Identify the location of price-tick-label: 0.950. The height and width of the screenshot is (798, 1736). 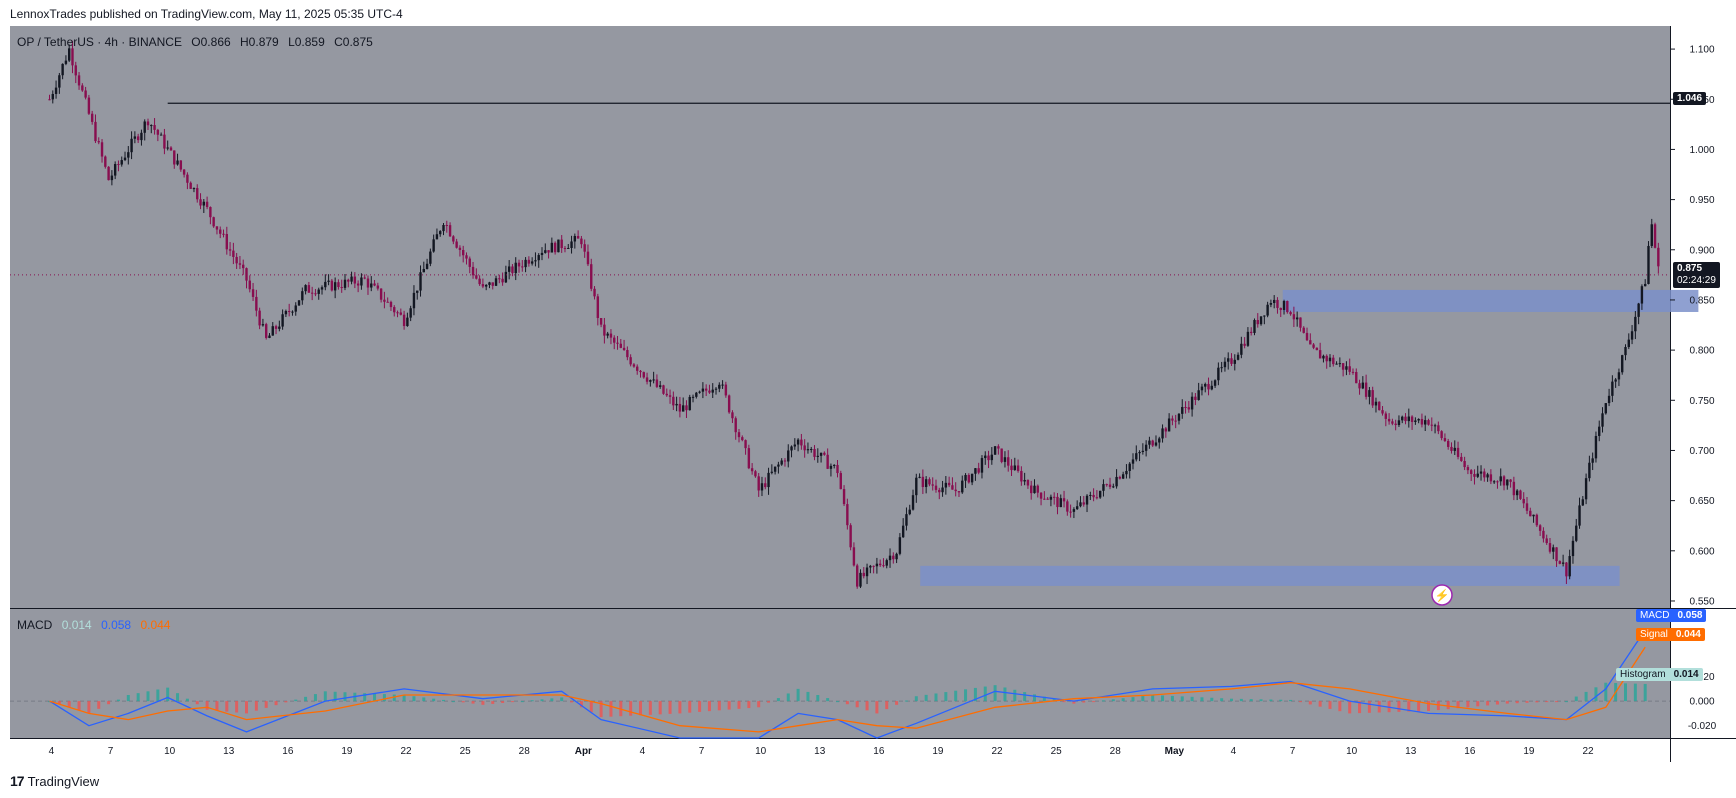
(1701, 200).